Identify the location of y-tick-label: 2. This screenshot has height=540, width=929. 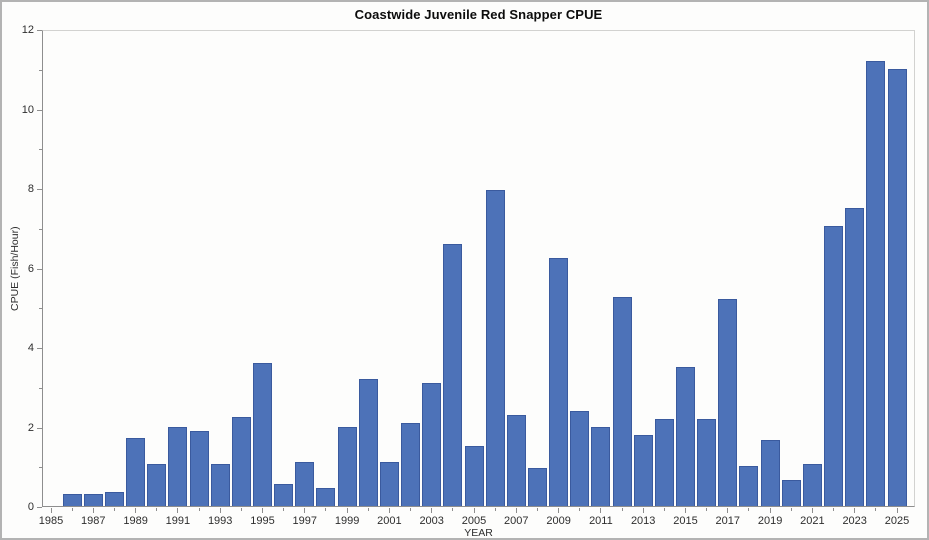
(30, 427).